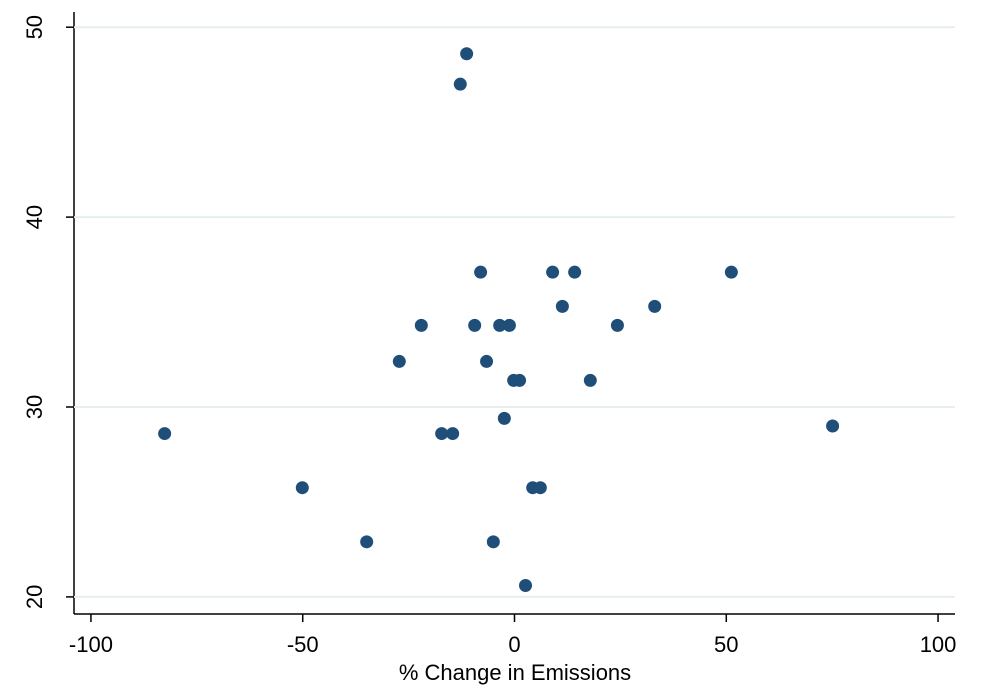 The height and width of the screenshot is (694, 981). What do you see at coordinates (34, 407) in the screenshot?
I see `y-tick-label: 30` at bounding box center [34, 407].